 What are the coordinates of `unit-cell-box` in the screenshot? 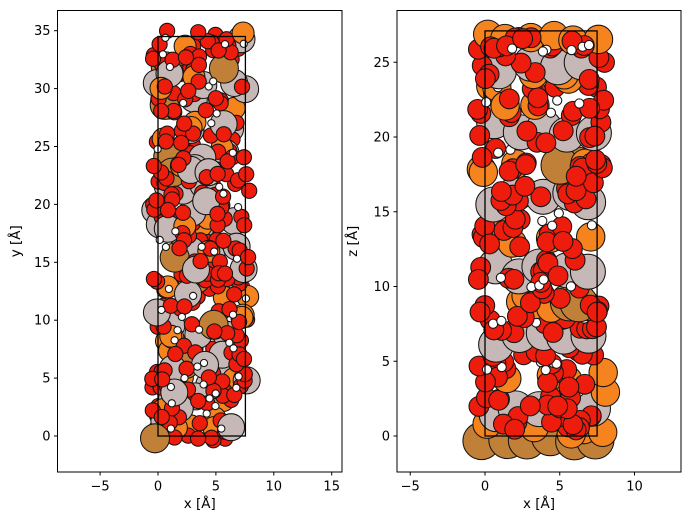 It's located at (541, 233).